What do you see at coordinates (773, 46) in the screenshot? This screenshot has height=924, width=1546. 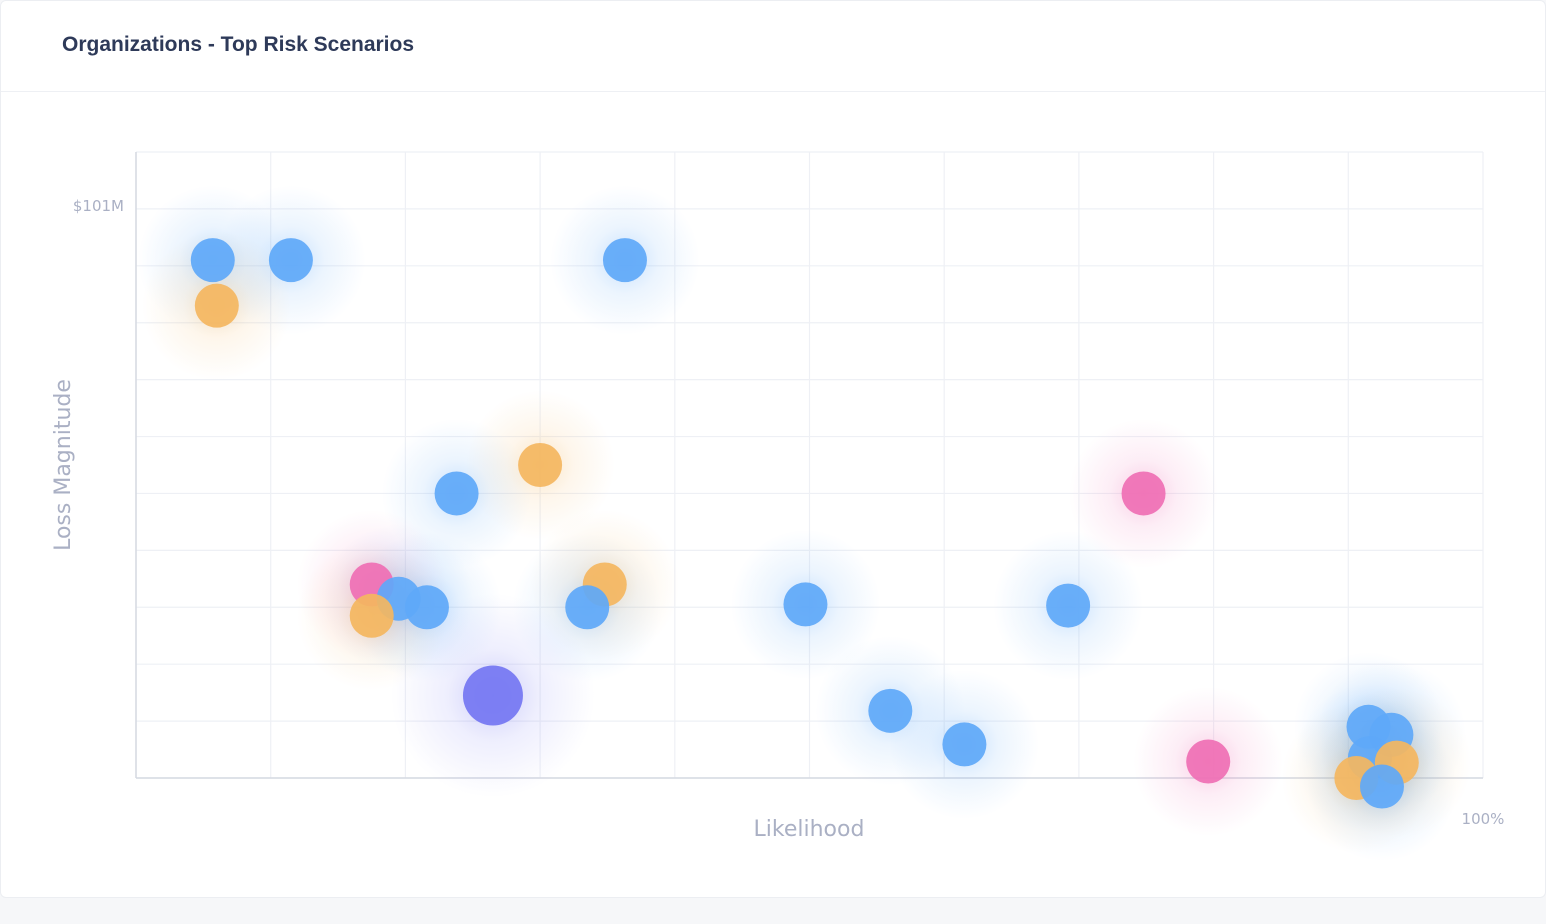 I see `card-header: Organizations - Top Risk Scenarios` at bounding box center [773, 46].